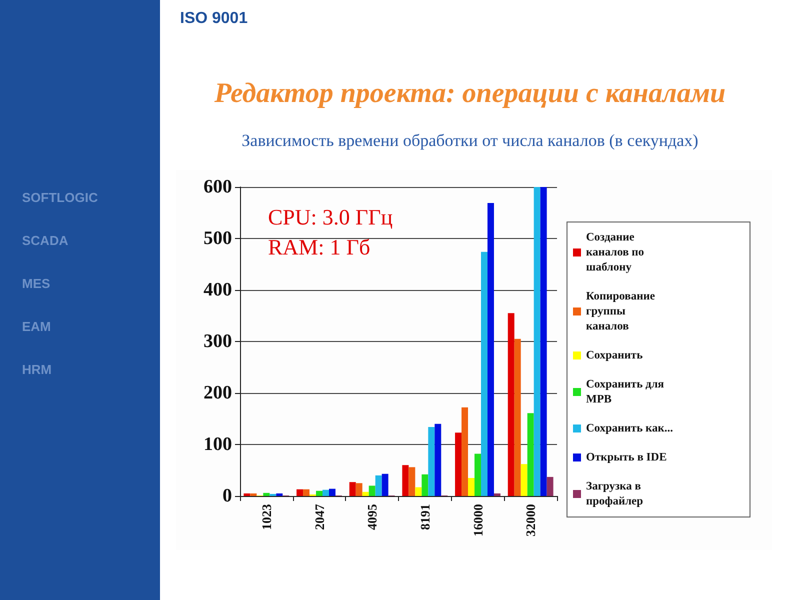 The width and height of the screenshot is (800, 600). I want to click on legend-label: Загрузка в профайлер, so click(615, 494).